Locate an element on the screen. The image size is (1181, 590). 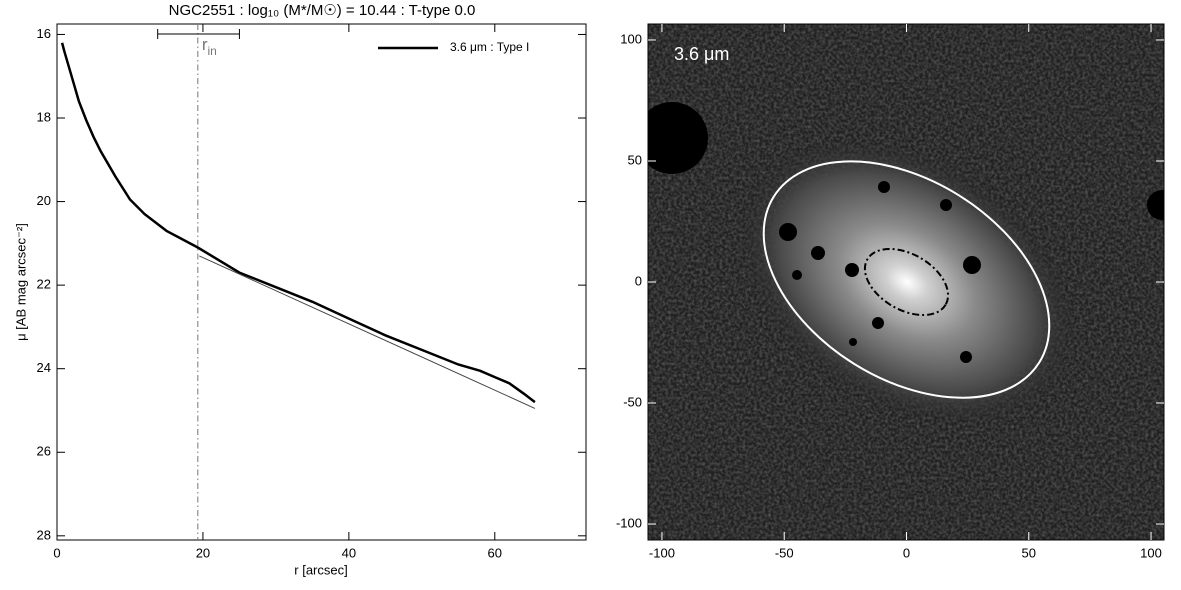
y-tick-label: 18 is located at coordinates (44, 116).